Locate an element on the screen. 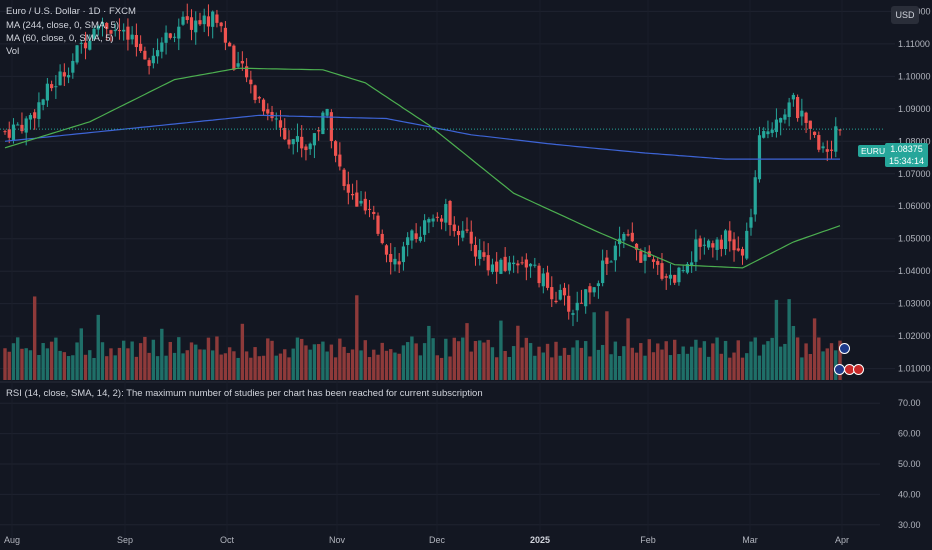 Image resolution: width=932 pixels, height=550 pixels. event-flag-eu-icon is located at coordinates (844, 348).